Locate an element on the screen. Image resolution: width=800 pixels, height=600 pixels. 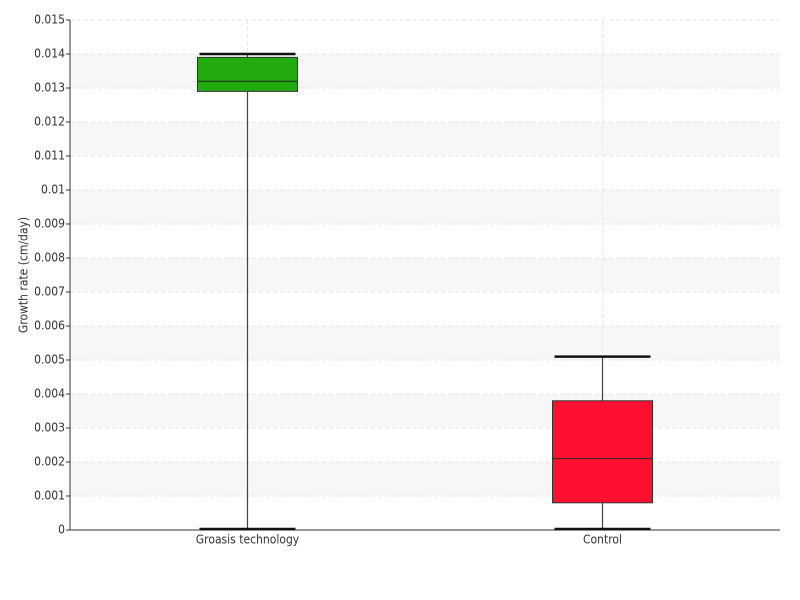
y-tick-label: 0.014 is located at coordinates (49, 54).